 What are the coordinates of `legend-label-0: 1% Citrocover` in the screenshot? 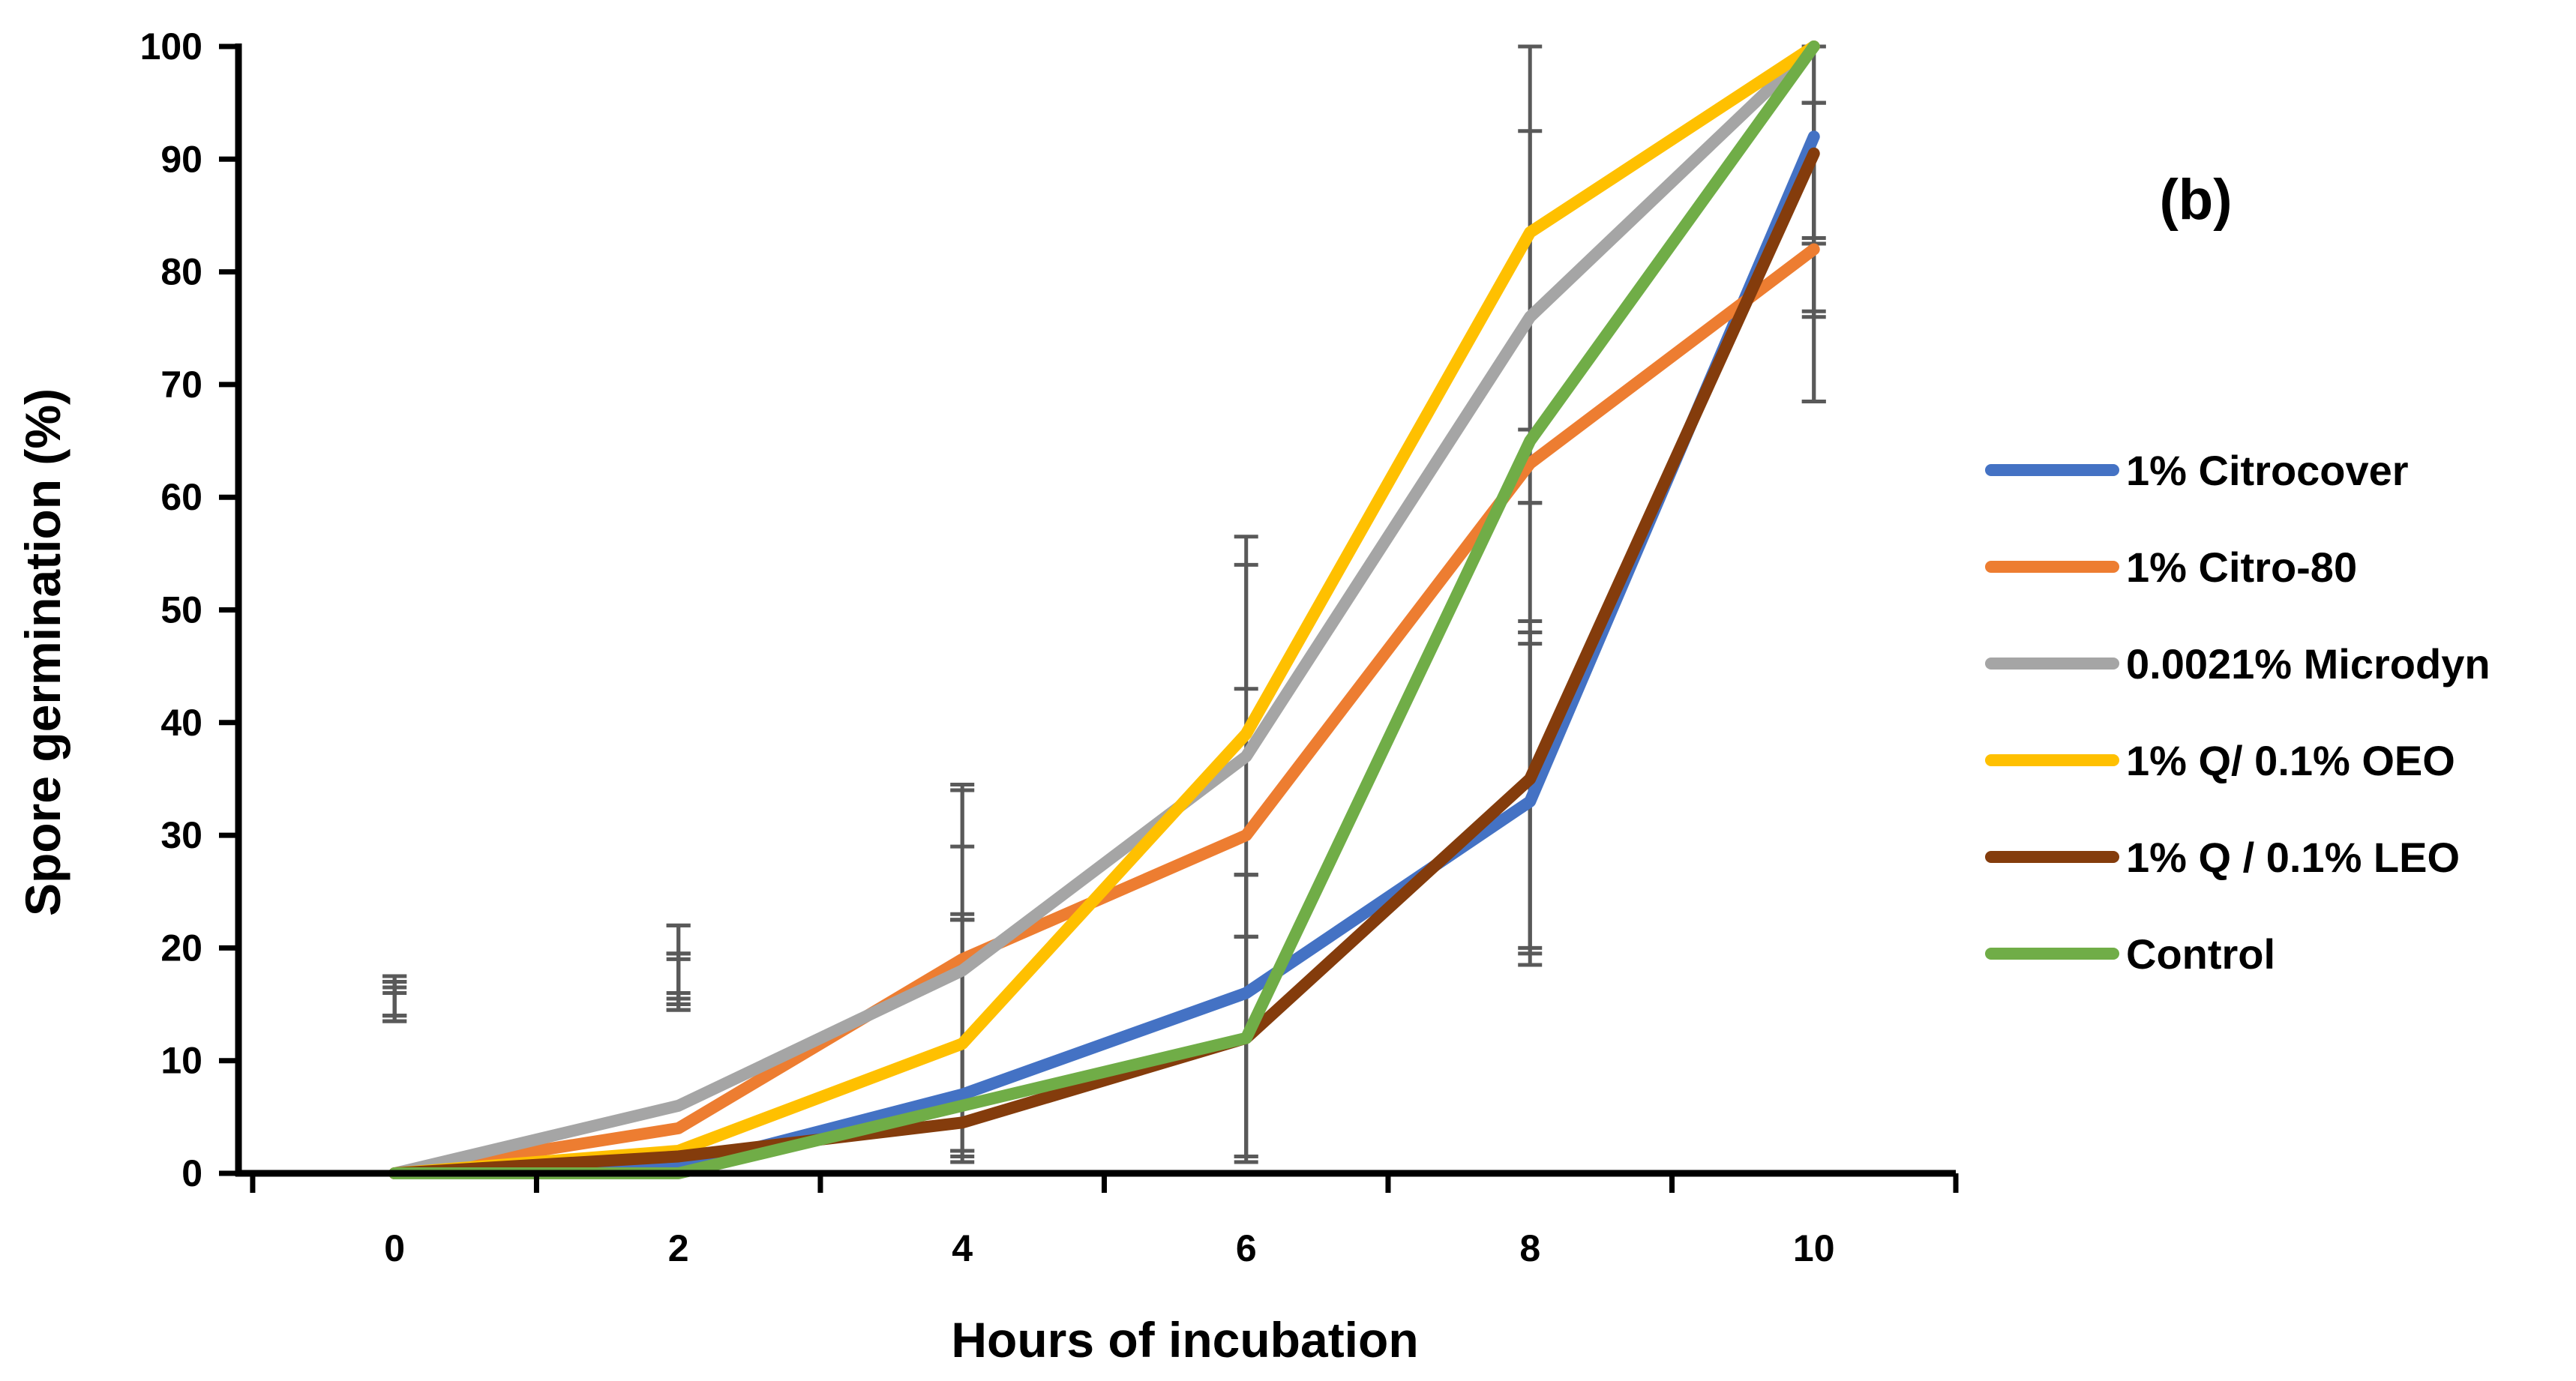 It's located at (2268, 470).